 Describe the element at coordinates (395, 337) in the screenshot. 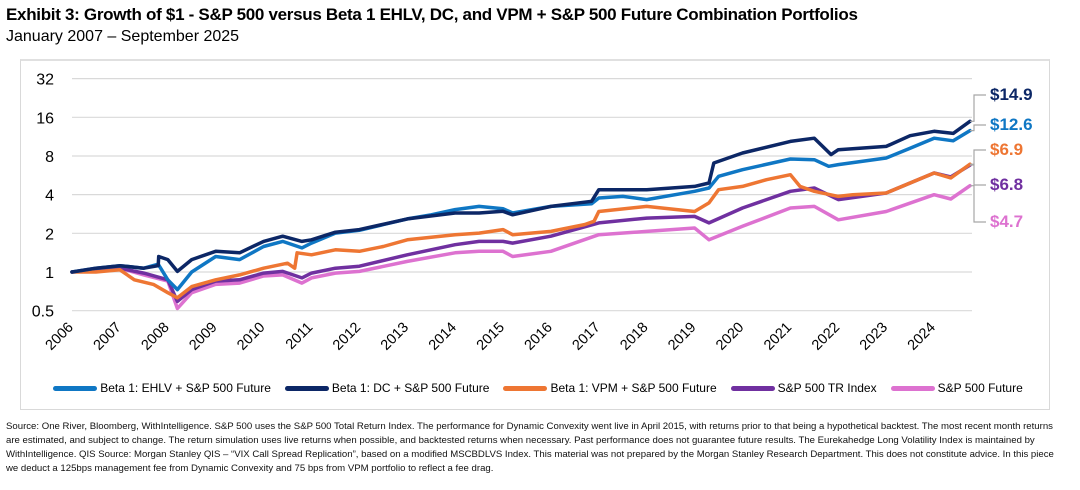

I see `x-tick-label: 2013` at that location.